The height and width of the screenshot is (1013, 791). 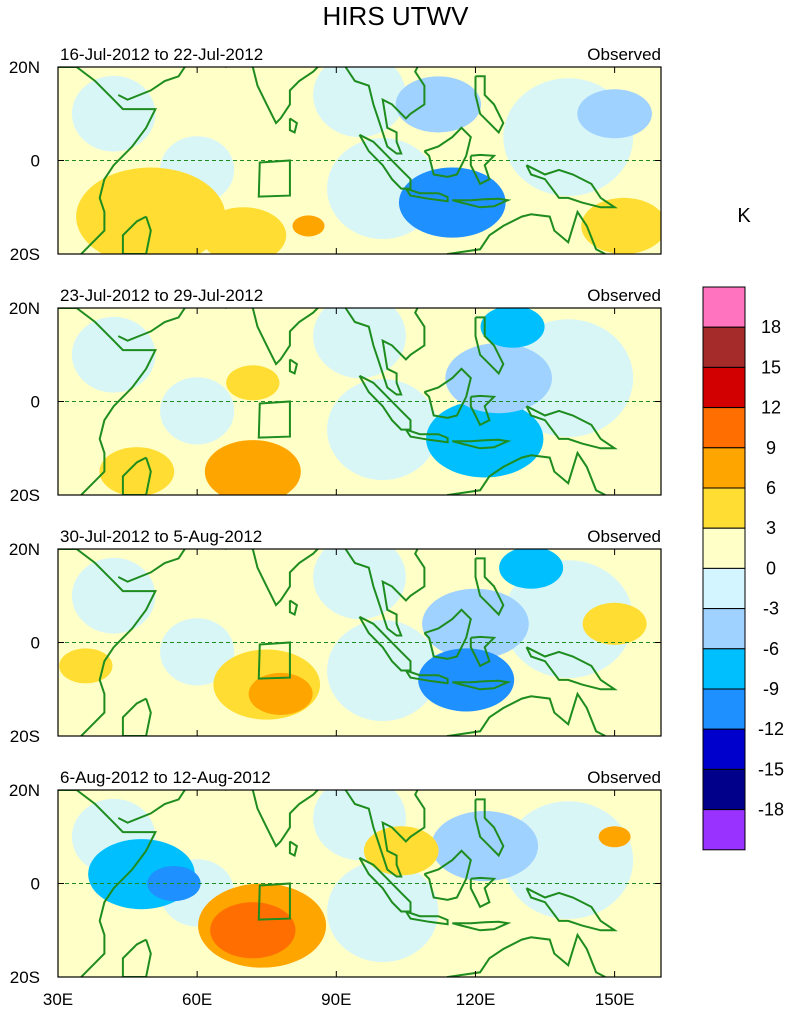 What do you see at coordinates (771, 568) in the screenshot?
I see `colorbar-level-label: 0` at bounding box center [771, 568].